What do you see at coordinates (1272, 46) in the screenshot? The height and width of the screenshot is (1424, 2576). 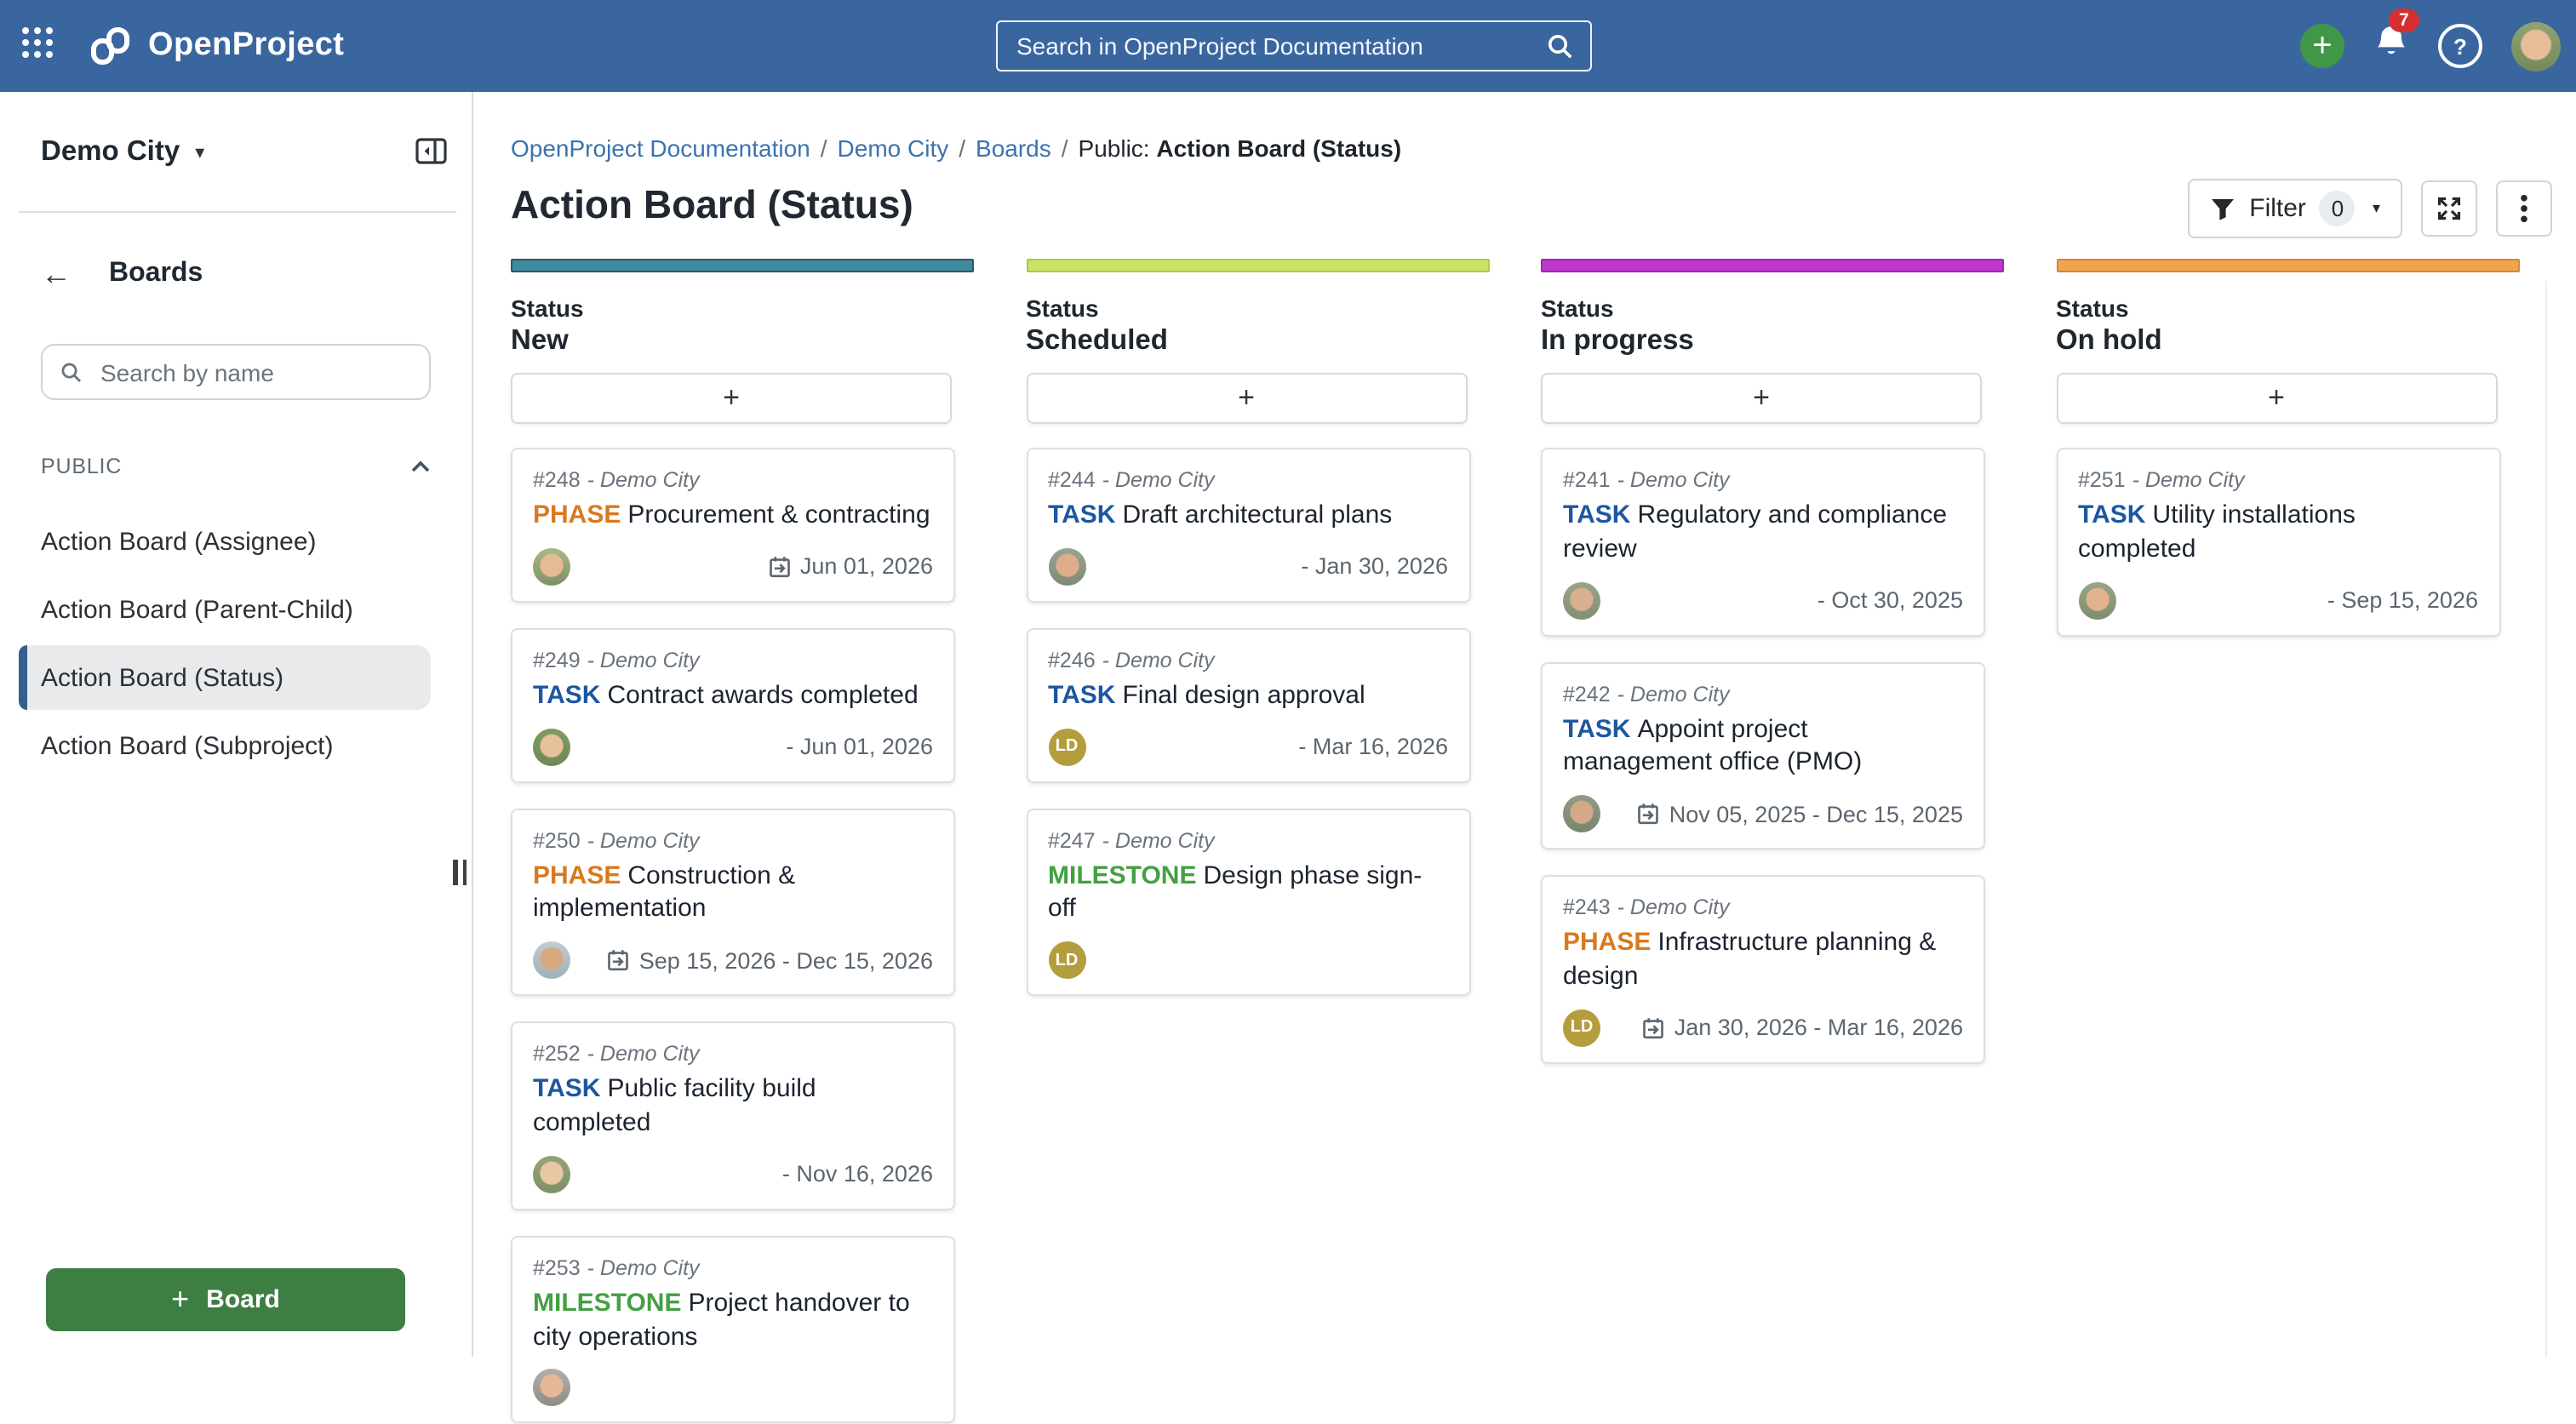 I see `global-search-input` at bounding box center [1272, 46].